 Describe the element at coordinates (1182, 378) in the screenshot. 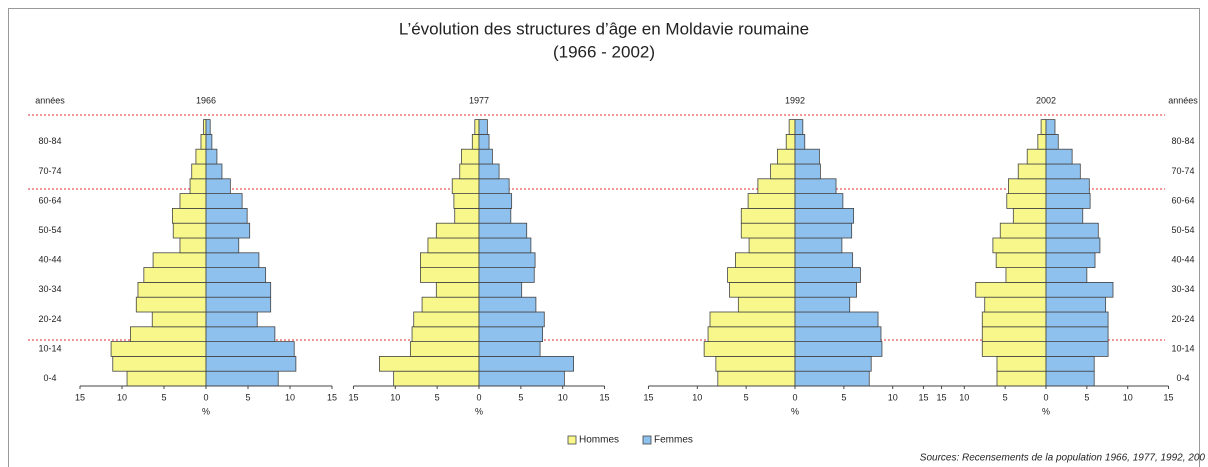

I see `y-tick-label: 0-4` at that location.